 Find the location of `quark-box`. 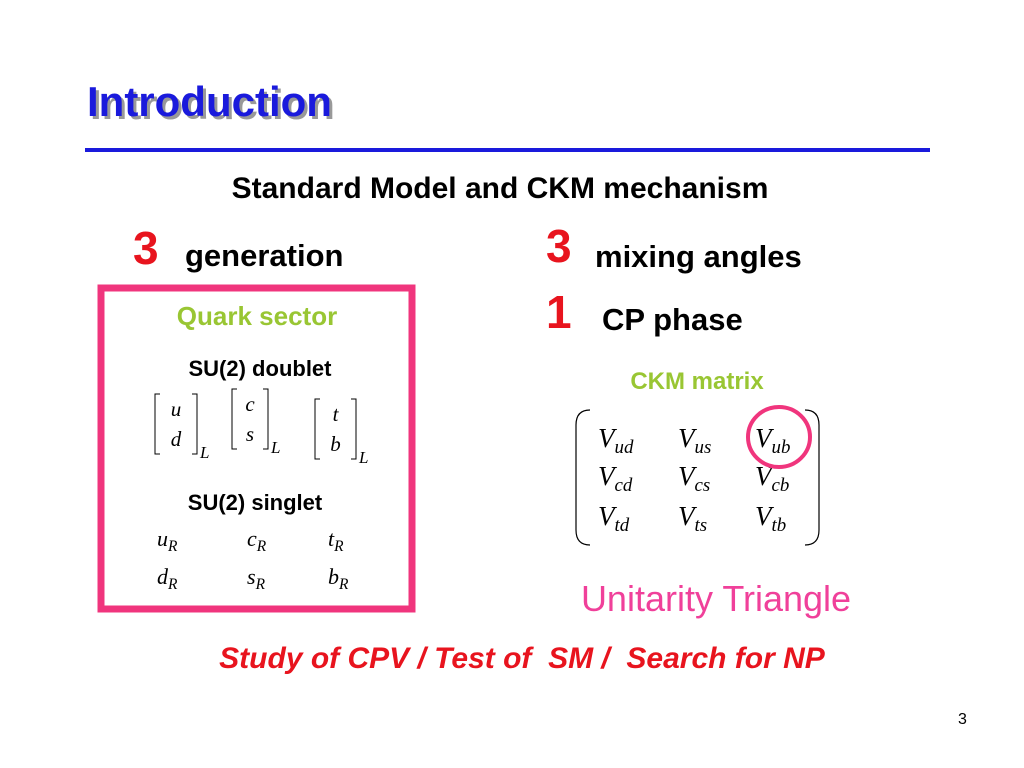

quark-box is located at coordinates (256, 448).